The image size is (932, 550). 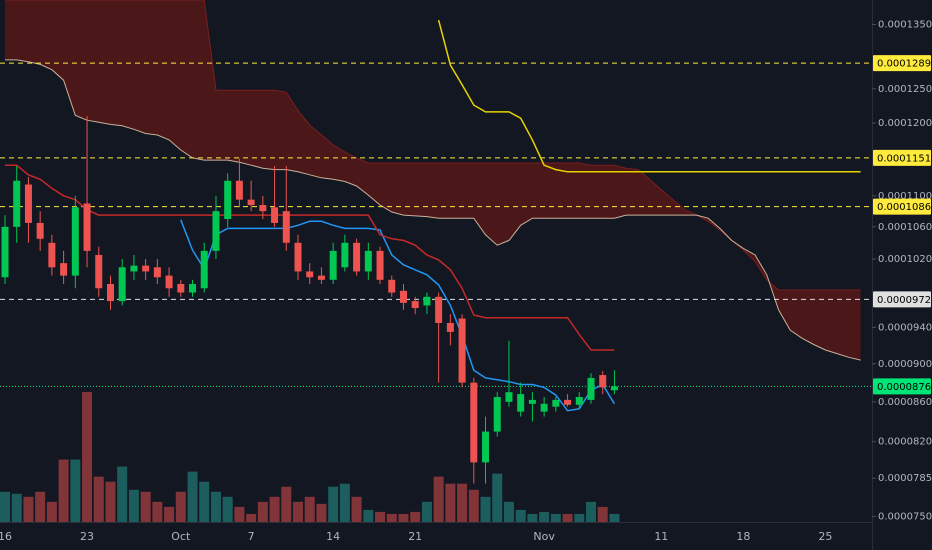 What do you see at coordinates (181, 536) in the screenshot?
I see `x-tick-label: Oct` at bounding box center [181, 536].